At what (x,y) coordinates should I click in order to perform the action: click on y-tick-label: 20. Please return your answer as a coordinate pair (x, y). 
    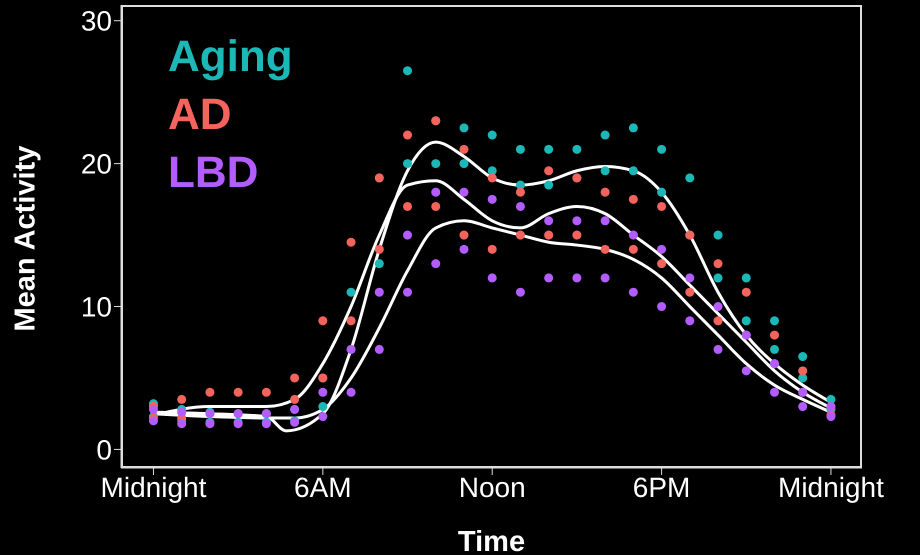
    Looking at the image, I should click on (96, 164).